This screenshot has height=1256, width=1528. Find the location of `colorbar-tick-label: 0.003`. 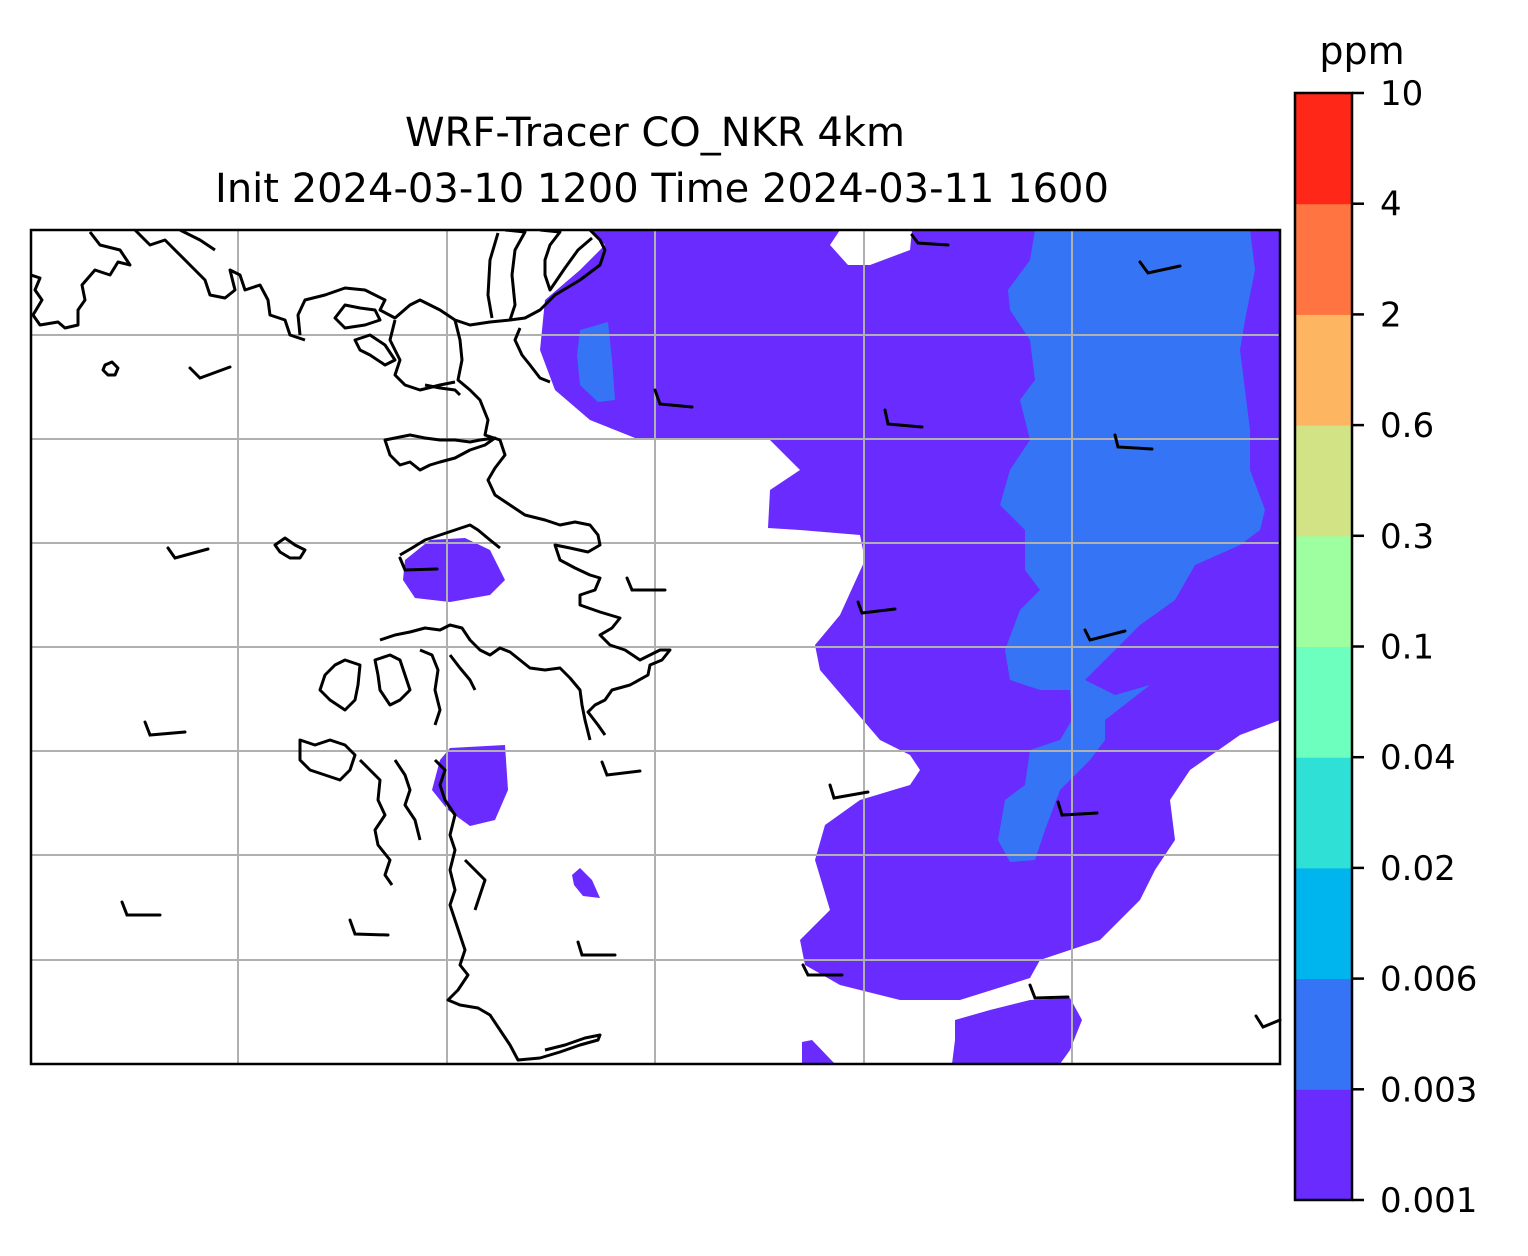

colorbar-tick-label: 0.003 is located at coordinates (1428, 1090).